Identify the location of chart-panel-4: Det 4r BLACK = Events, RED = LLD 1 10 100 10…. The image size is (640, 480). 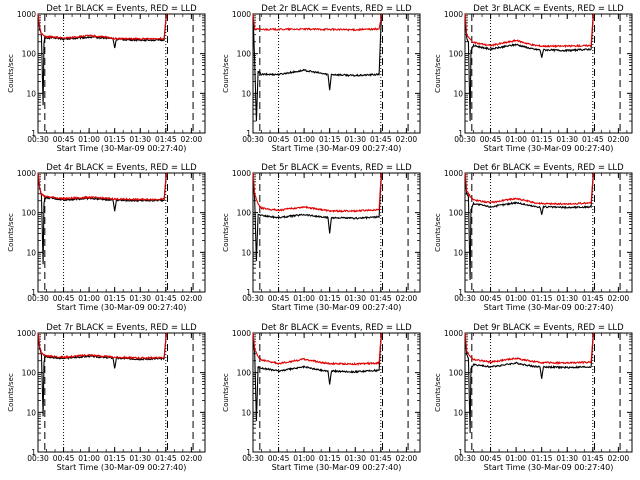
(106, 237).